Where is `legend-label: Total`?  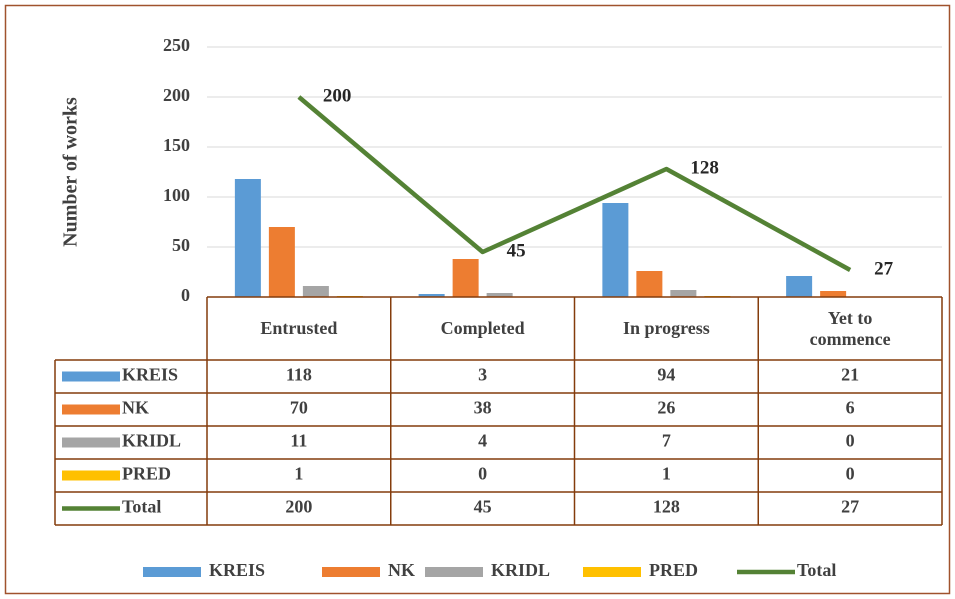 legend-label: Total is located at coordinates (816, 570).